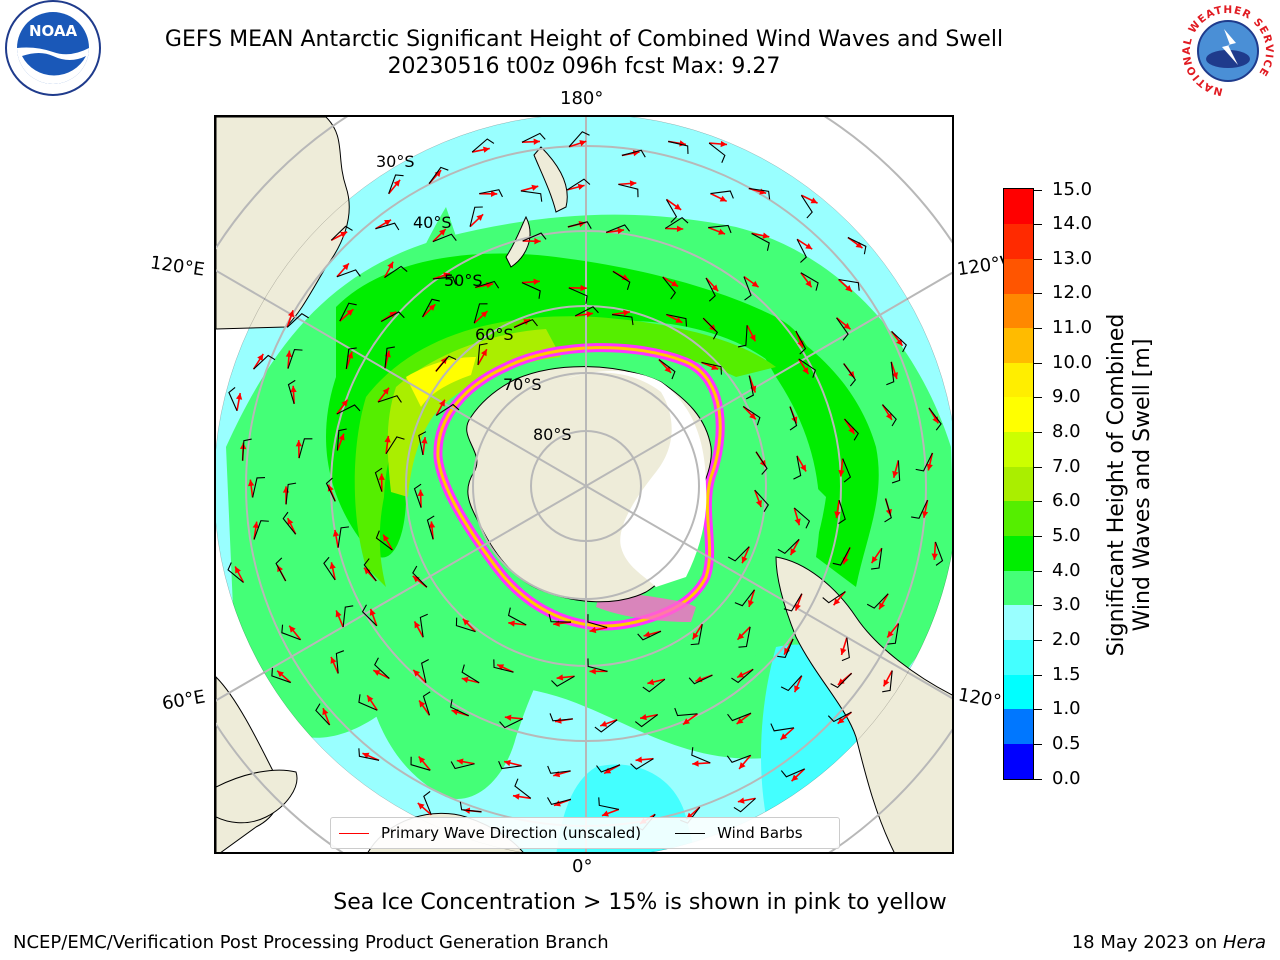  Describe the element at coordinates (1072, 224) in the screenshot. I see `colorbar-tick-label: 14.0` at that location.